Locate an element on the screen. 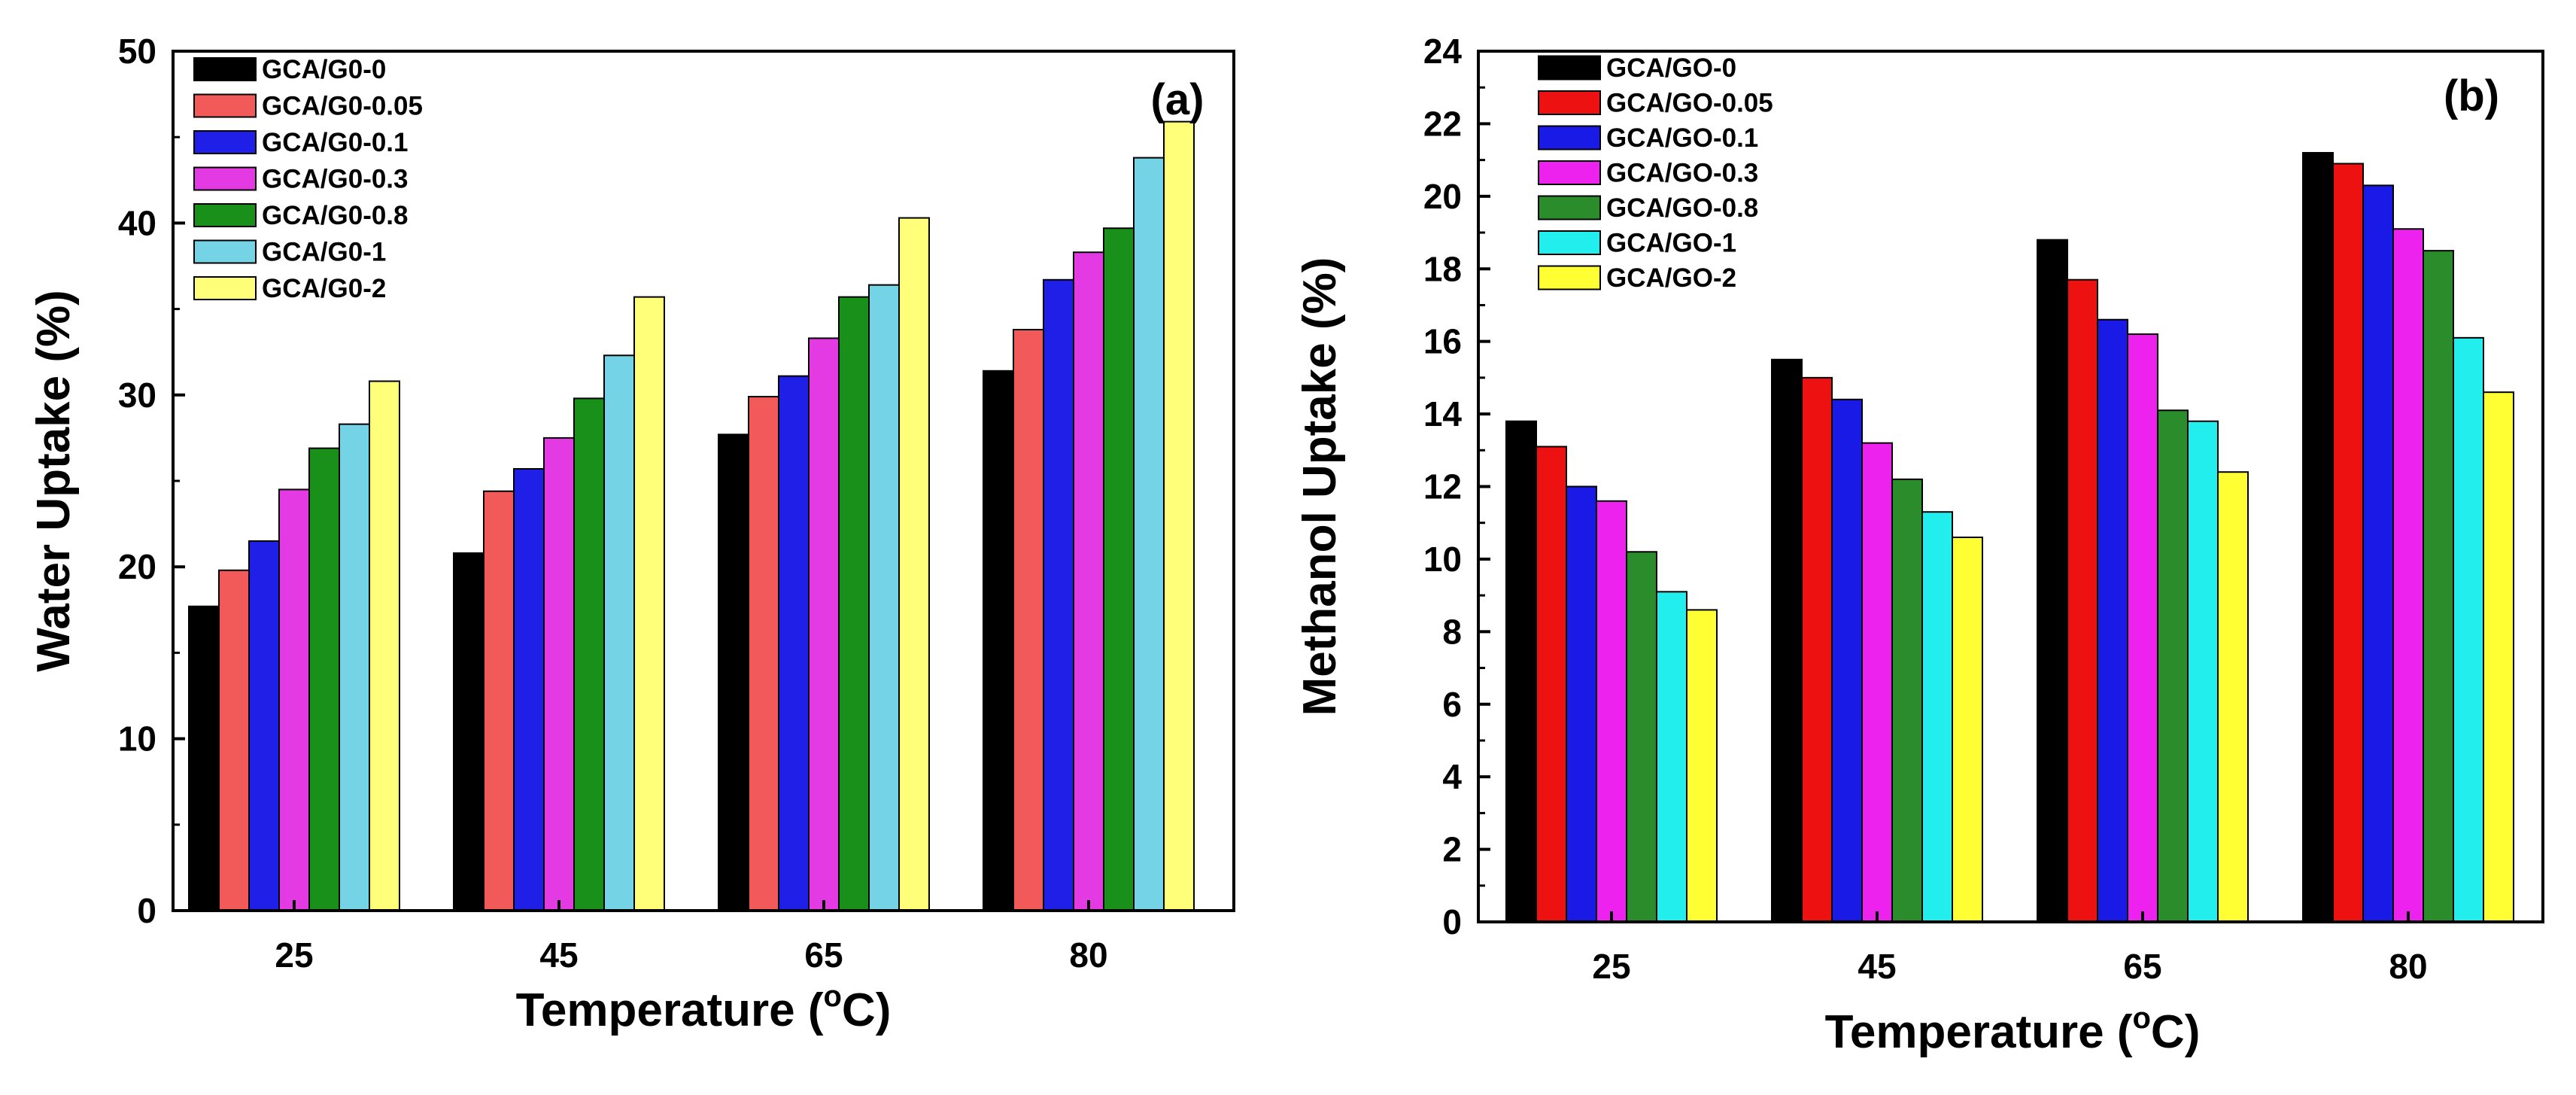 Image resolution: width=2576 pixels, height=1095 pixels. y-tick-label-b-0: 0 is located at coordinates (1452, 921).